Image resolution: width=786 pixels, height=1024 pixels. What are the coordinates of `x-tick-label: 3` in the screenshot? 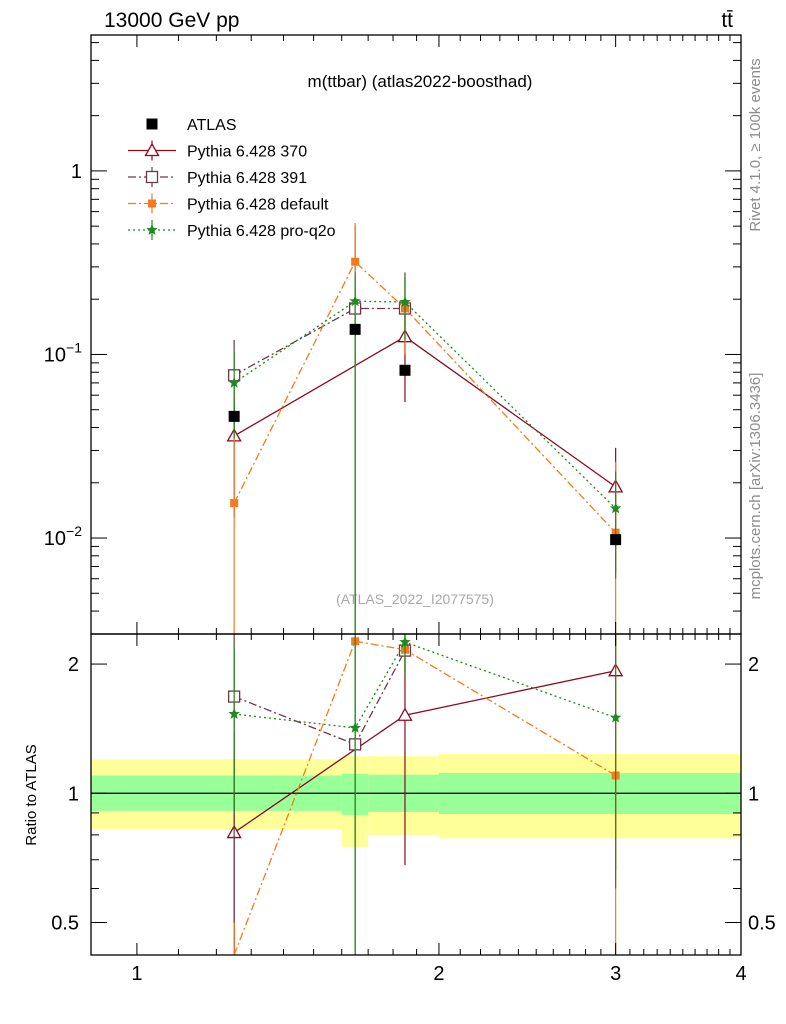 It's located at (615, 974).